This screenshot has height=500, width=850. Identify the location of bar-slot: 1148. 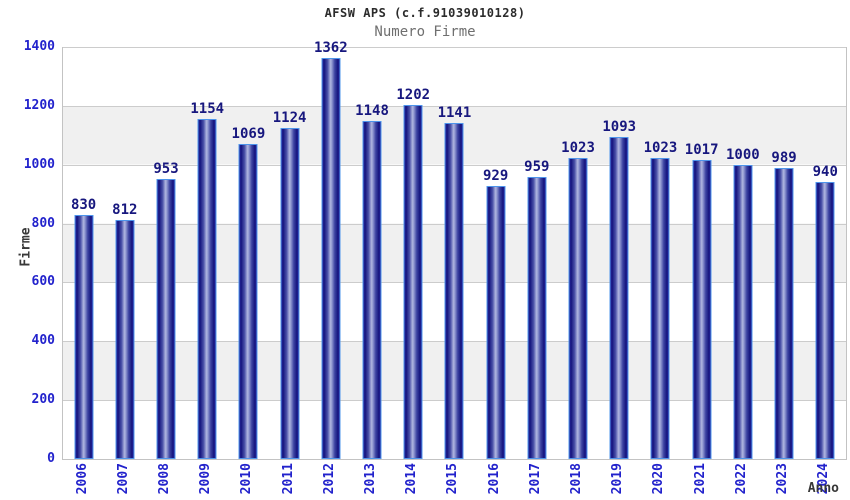
(371, 253).